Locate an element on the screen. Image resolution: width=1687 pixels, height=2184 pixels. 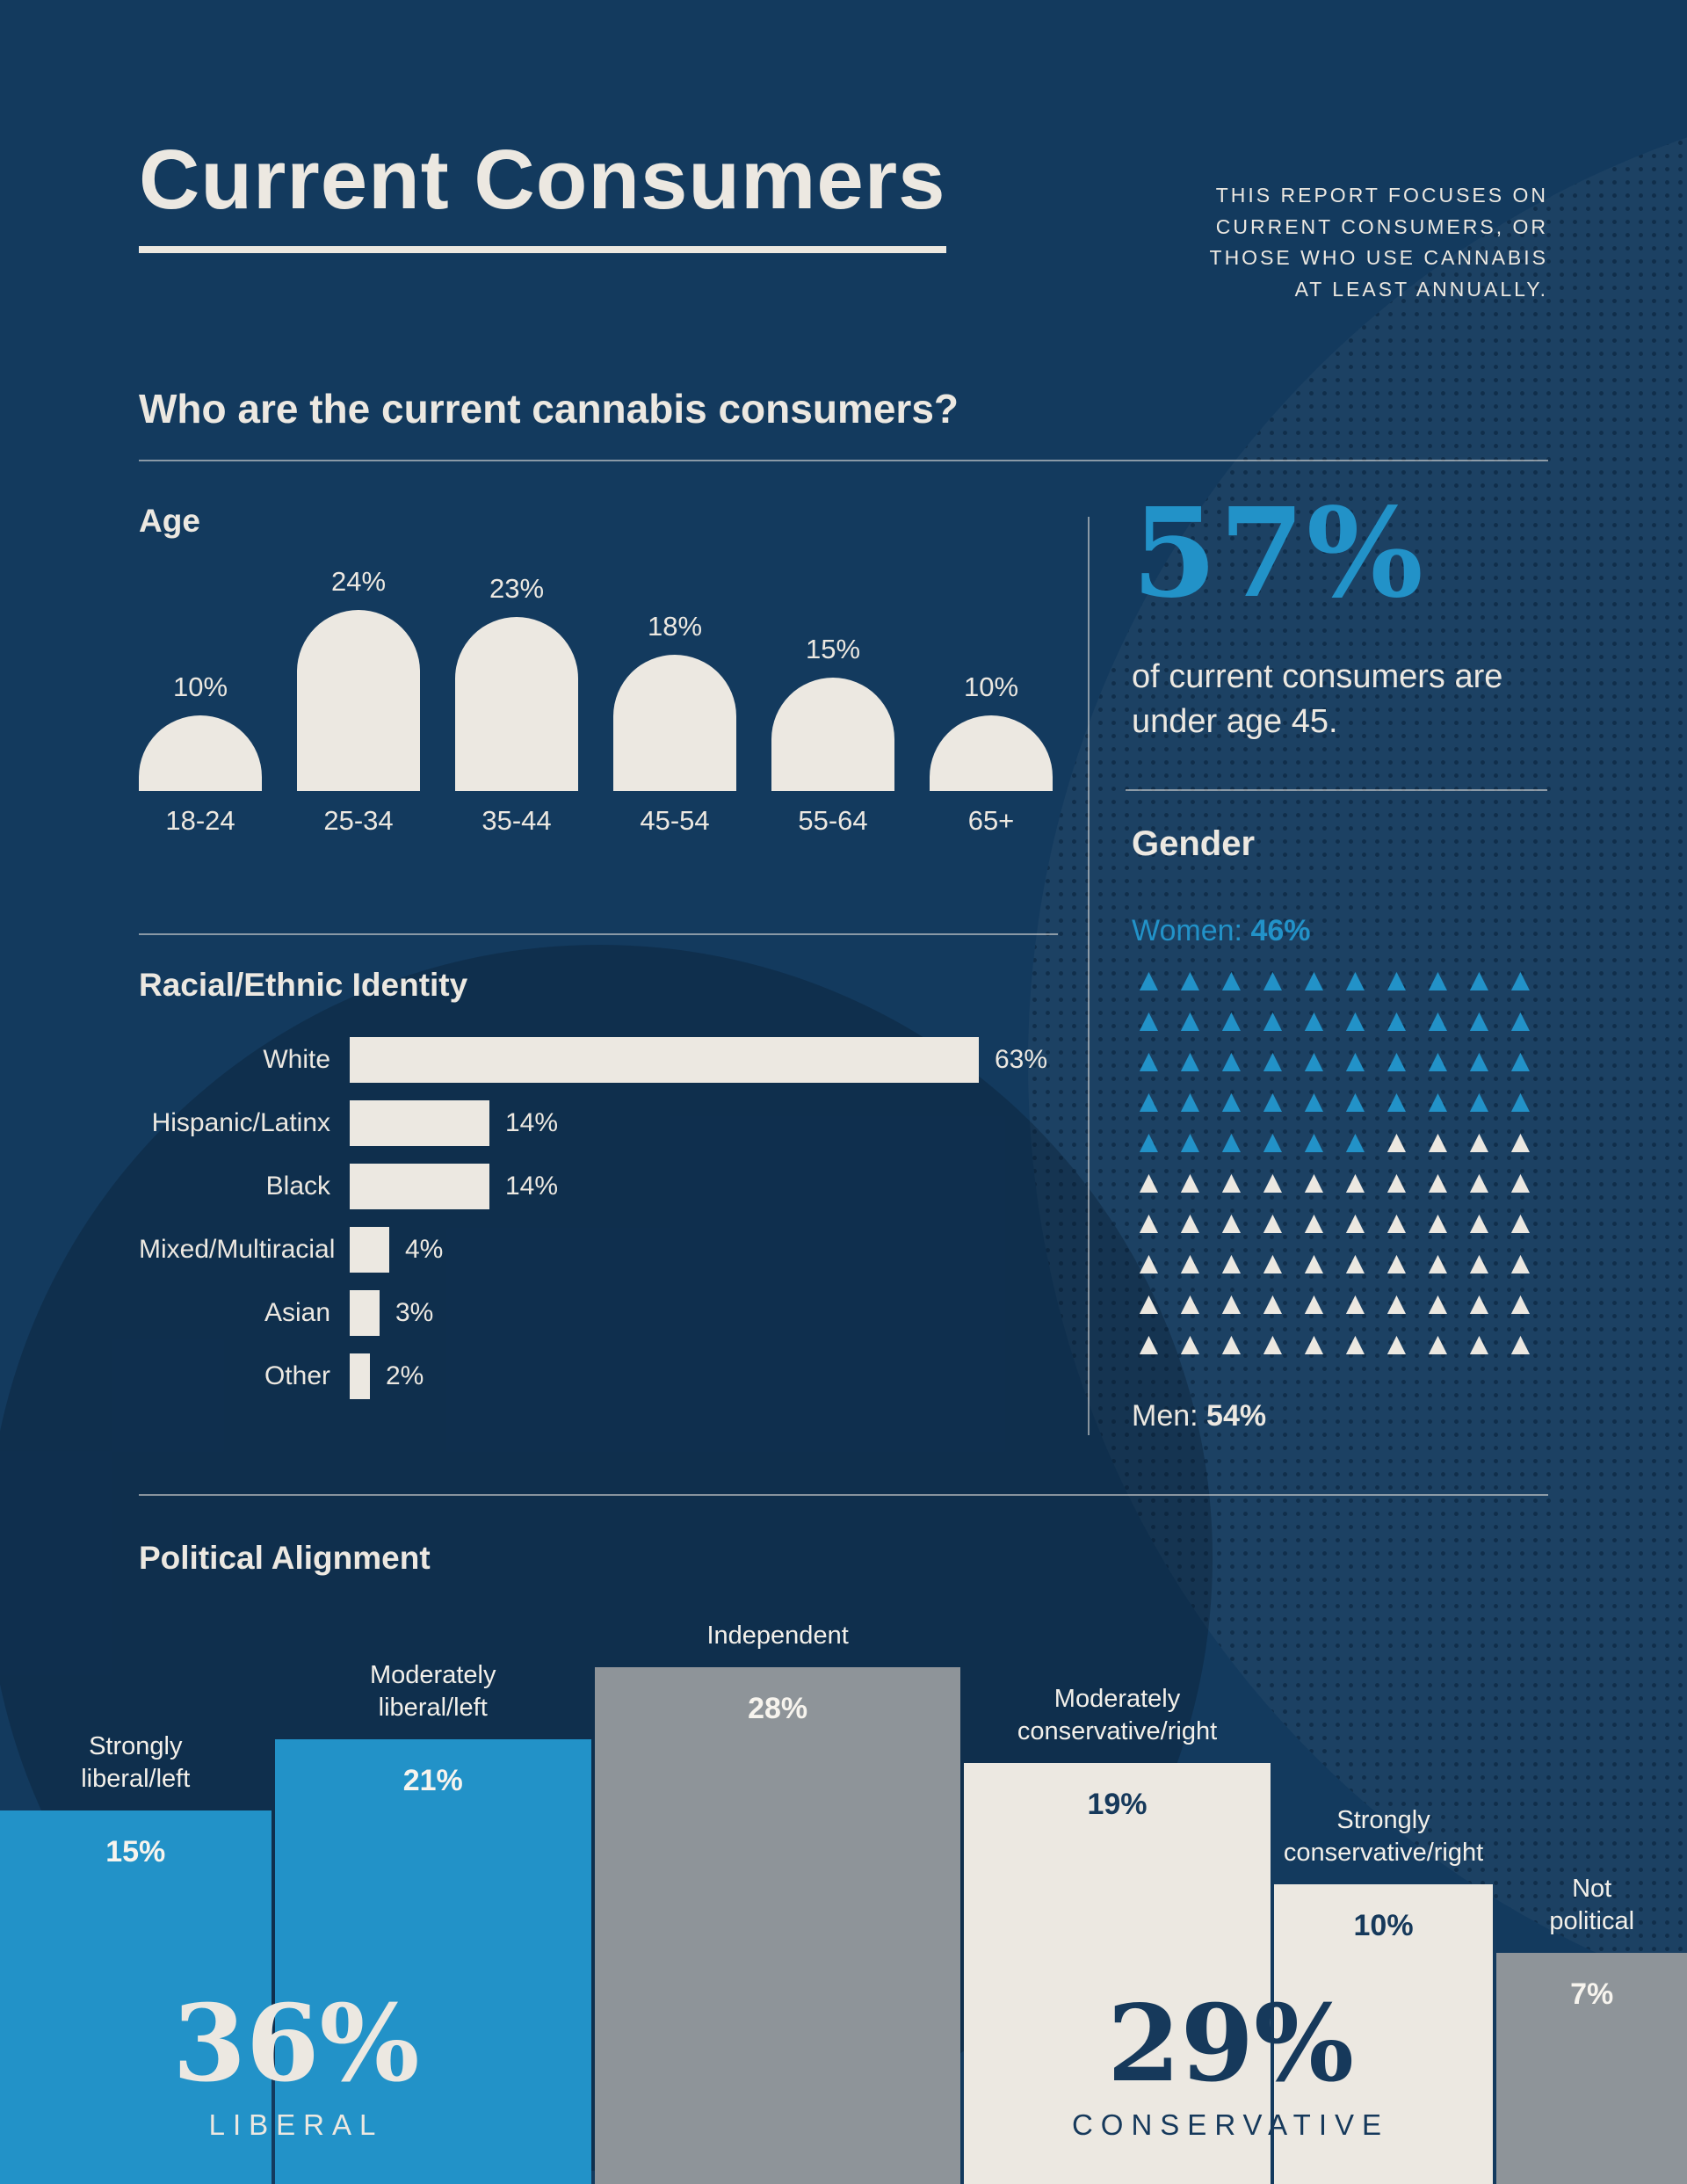
political-column: Strongly liberal/left 15% is located at coordinates (136, 1901).